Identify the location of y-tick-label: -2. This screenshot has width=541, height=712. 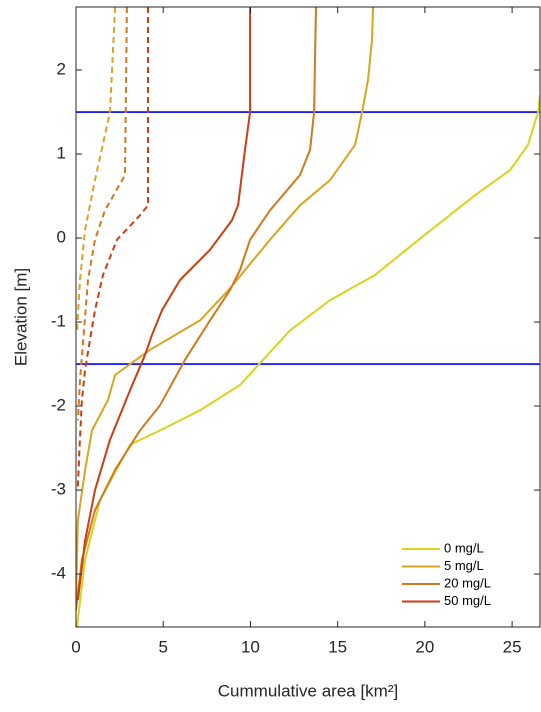
(58, 405).